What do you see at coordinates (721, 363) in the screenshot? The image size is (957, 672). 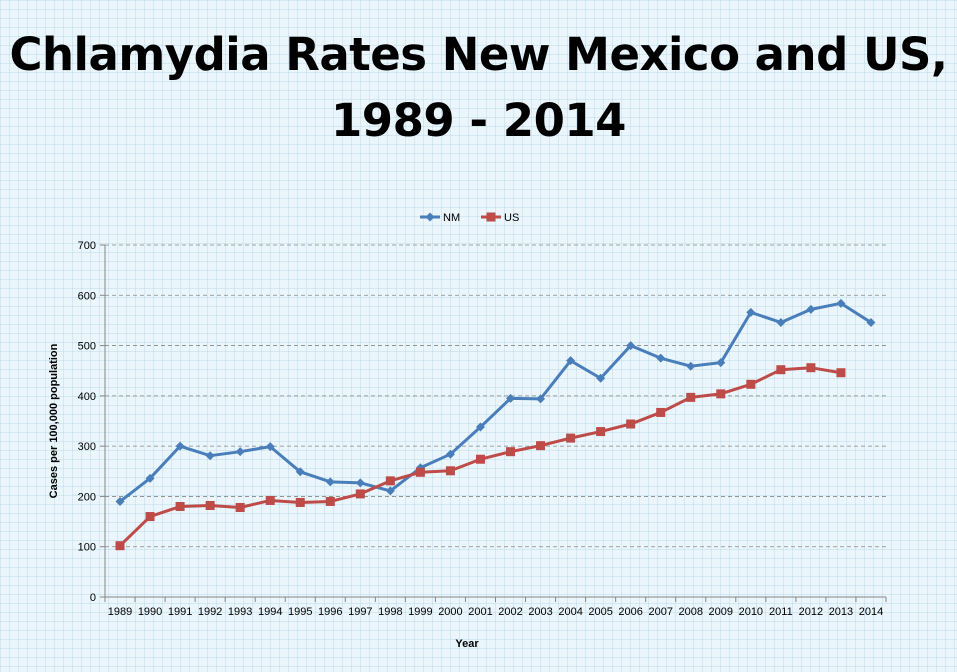 I see `series-nm-point-2009` at bounding box center [721, 363].